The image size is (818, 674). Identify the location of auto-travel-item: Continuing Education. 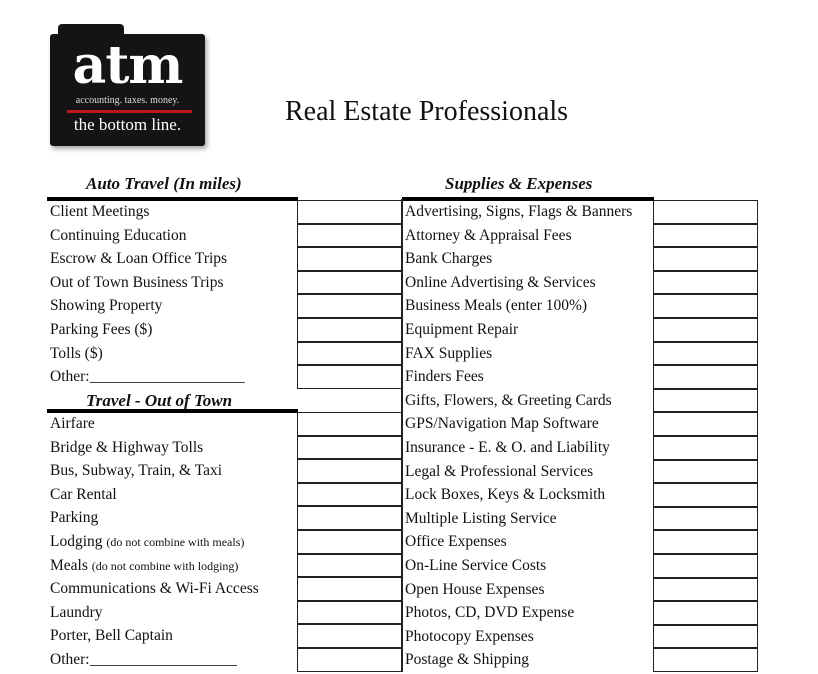
(118, 236).